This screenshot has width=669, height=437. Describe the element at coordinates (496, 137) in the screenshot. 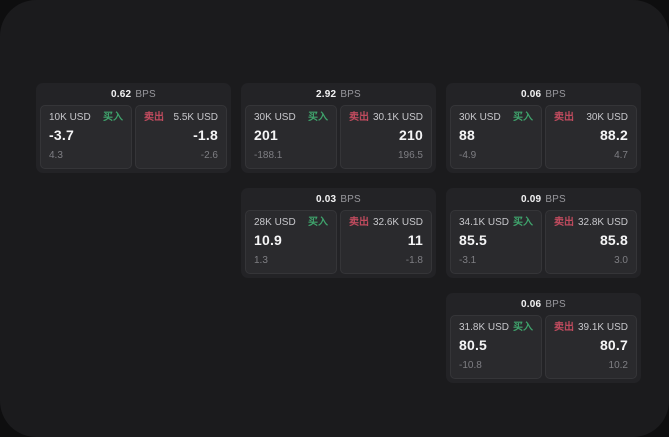

I see `buy-panel: 30K USD 买入 88 -4.9` at that location.